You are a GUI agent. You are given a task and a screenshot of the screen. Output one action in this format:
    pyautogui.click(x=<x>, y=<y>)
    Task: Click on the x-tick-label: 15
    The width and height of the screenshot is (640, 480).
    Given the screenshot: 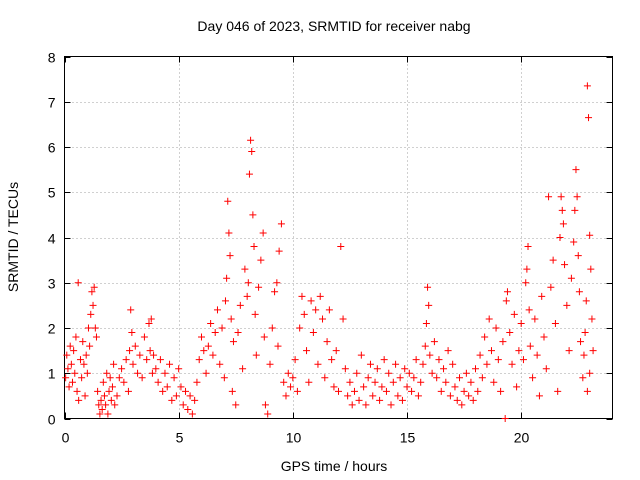 What is the action you would take?
    pyautogui.click(x=408, y=438)
    